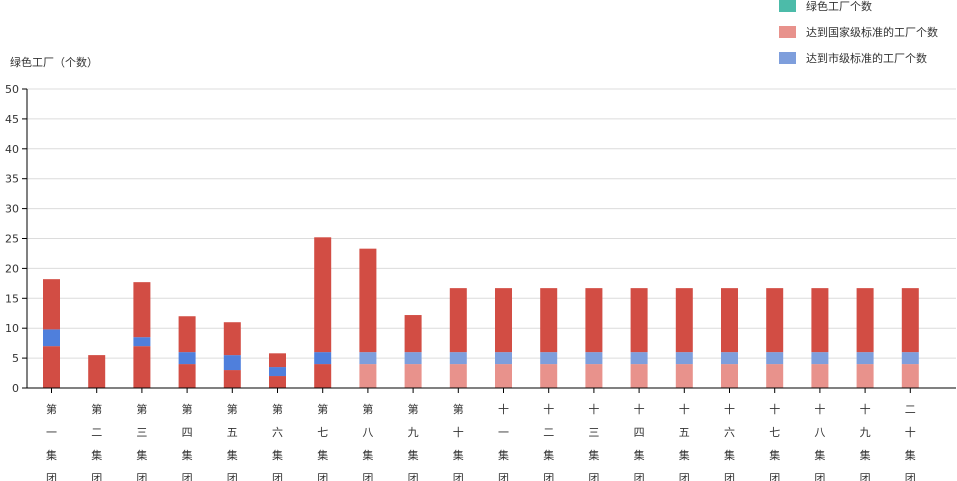 The image size is (957, 481). What do you see at coordinates (819, 441) in the screenshot?
I see `x-tick-label: 十八集团` at bounding box center [819, 441].